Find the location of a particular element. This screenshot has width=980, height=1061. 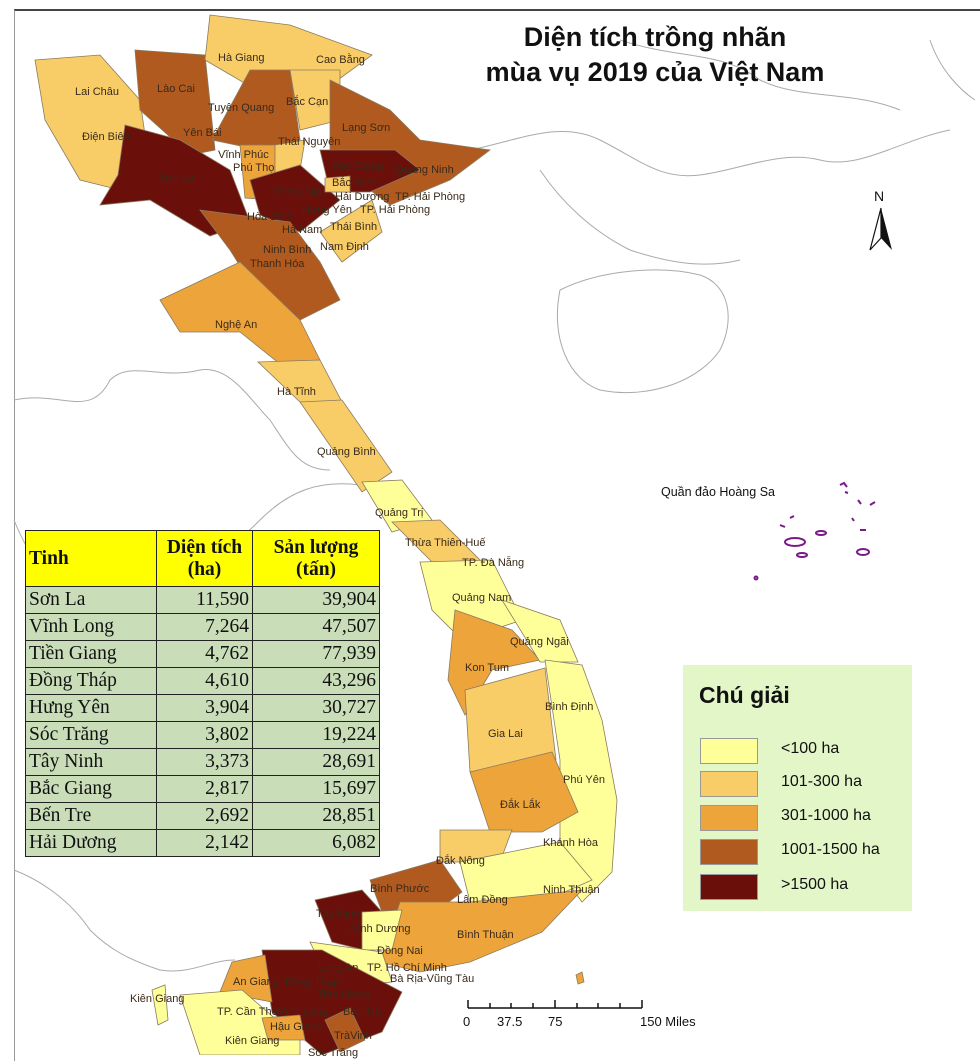

province-label: Bình Dương is located at coordinates (380, 929).